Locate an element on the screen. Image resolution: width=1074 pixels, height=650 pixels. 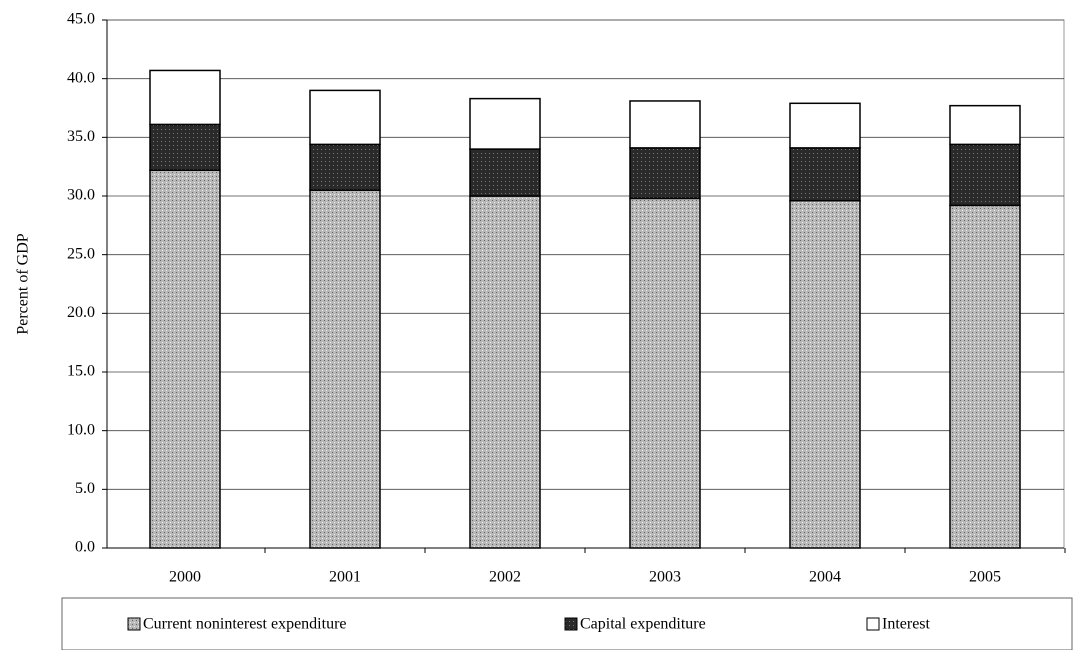
x-tick-label: 2003 is located at coordinates (665, 577).